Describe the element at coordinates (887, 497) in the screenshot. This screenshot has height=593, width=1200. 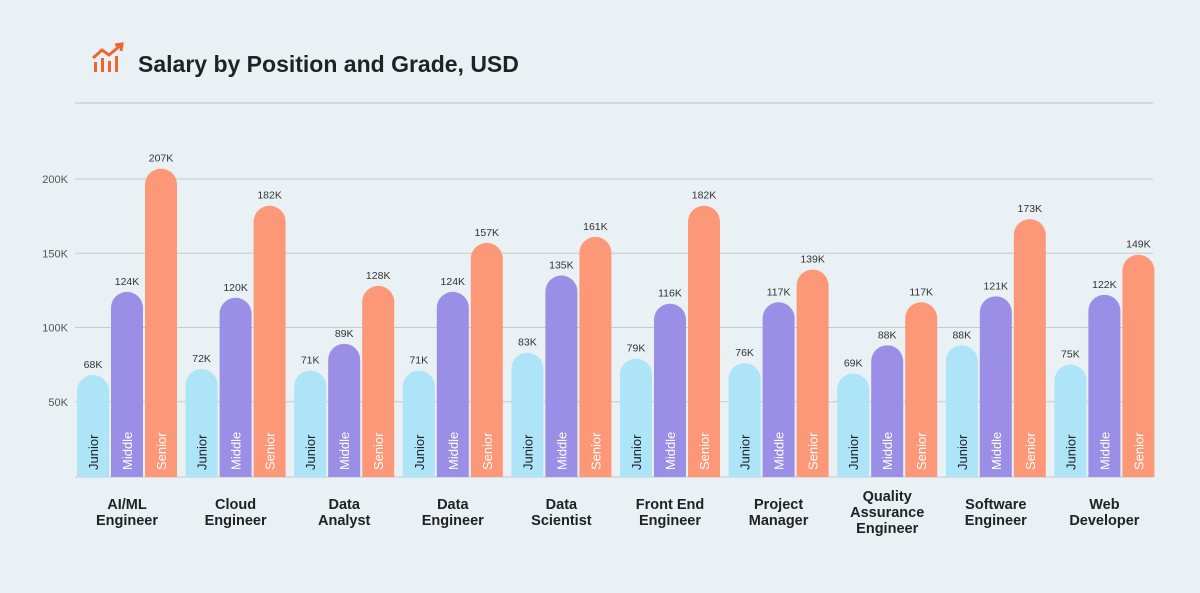
I see `category-label: Quality` at that location.